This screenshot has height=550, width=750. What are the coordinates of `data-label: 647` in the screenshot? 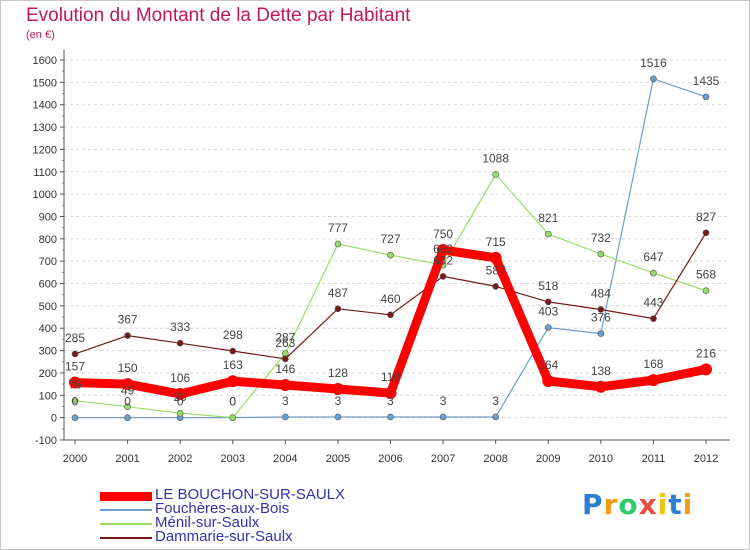 It's located at (653, 257).